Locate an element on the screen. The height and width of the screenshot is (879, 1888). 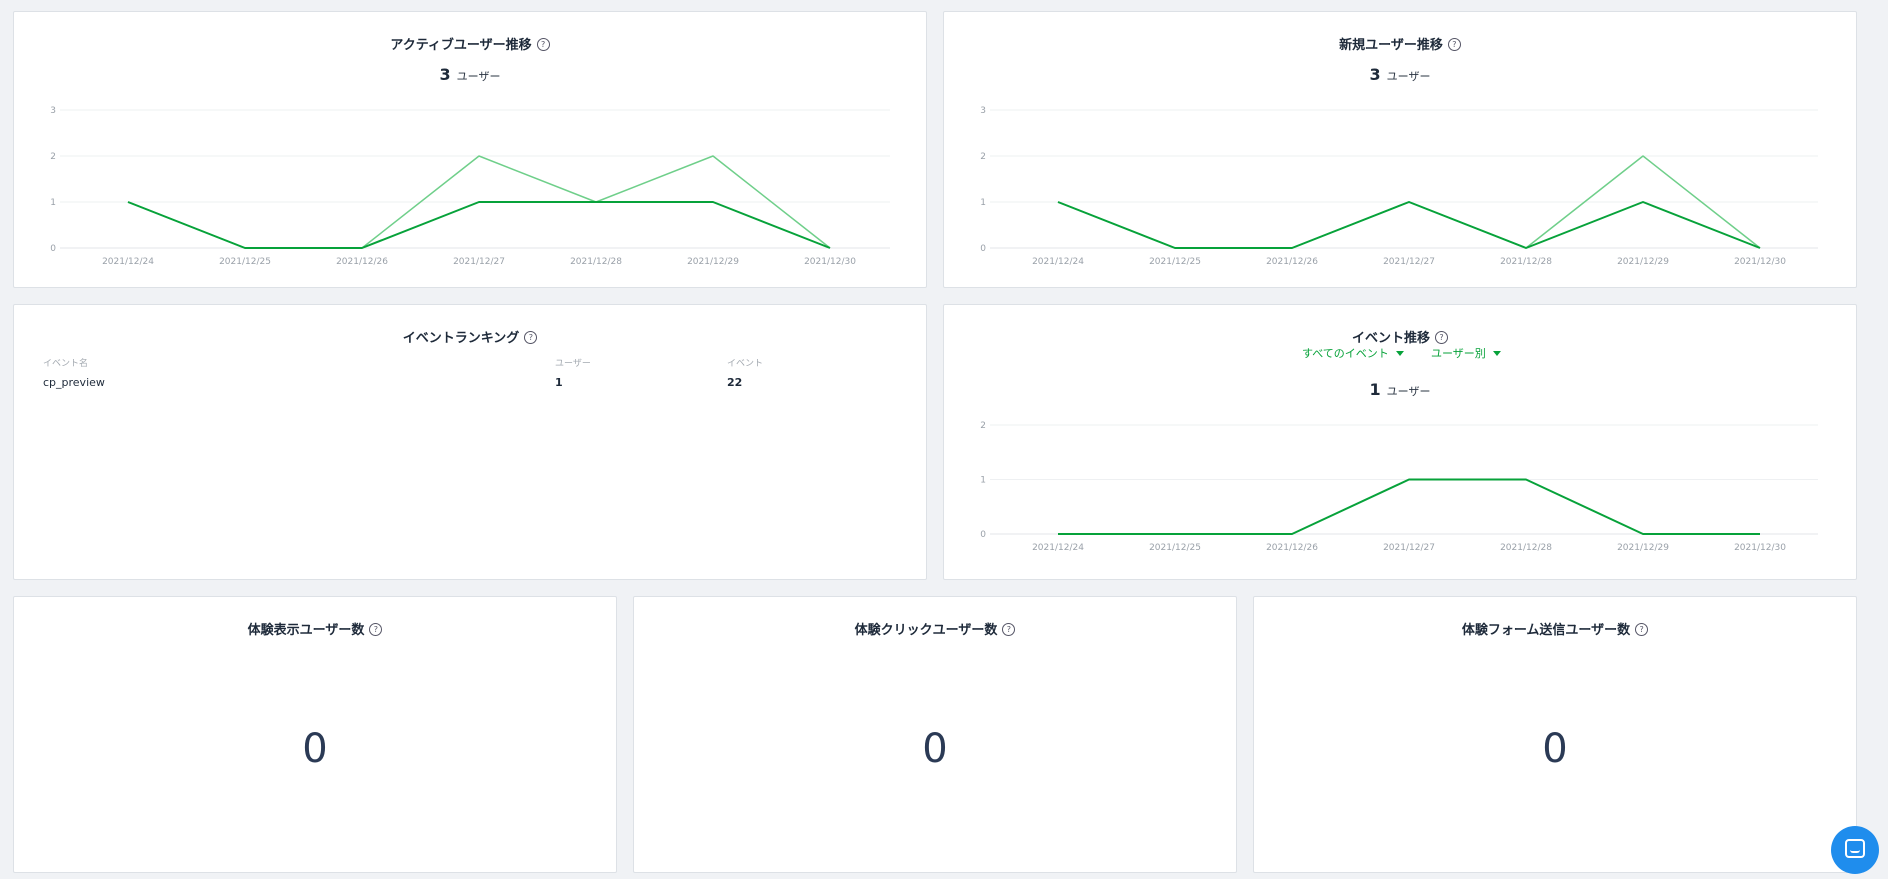
experience-click-title-row: 体験クリックユーザー数? is located at coordinates (935, 631).